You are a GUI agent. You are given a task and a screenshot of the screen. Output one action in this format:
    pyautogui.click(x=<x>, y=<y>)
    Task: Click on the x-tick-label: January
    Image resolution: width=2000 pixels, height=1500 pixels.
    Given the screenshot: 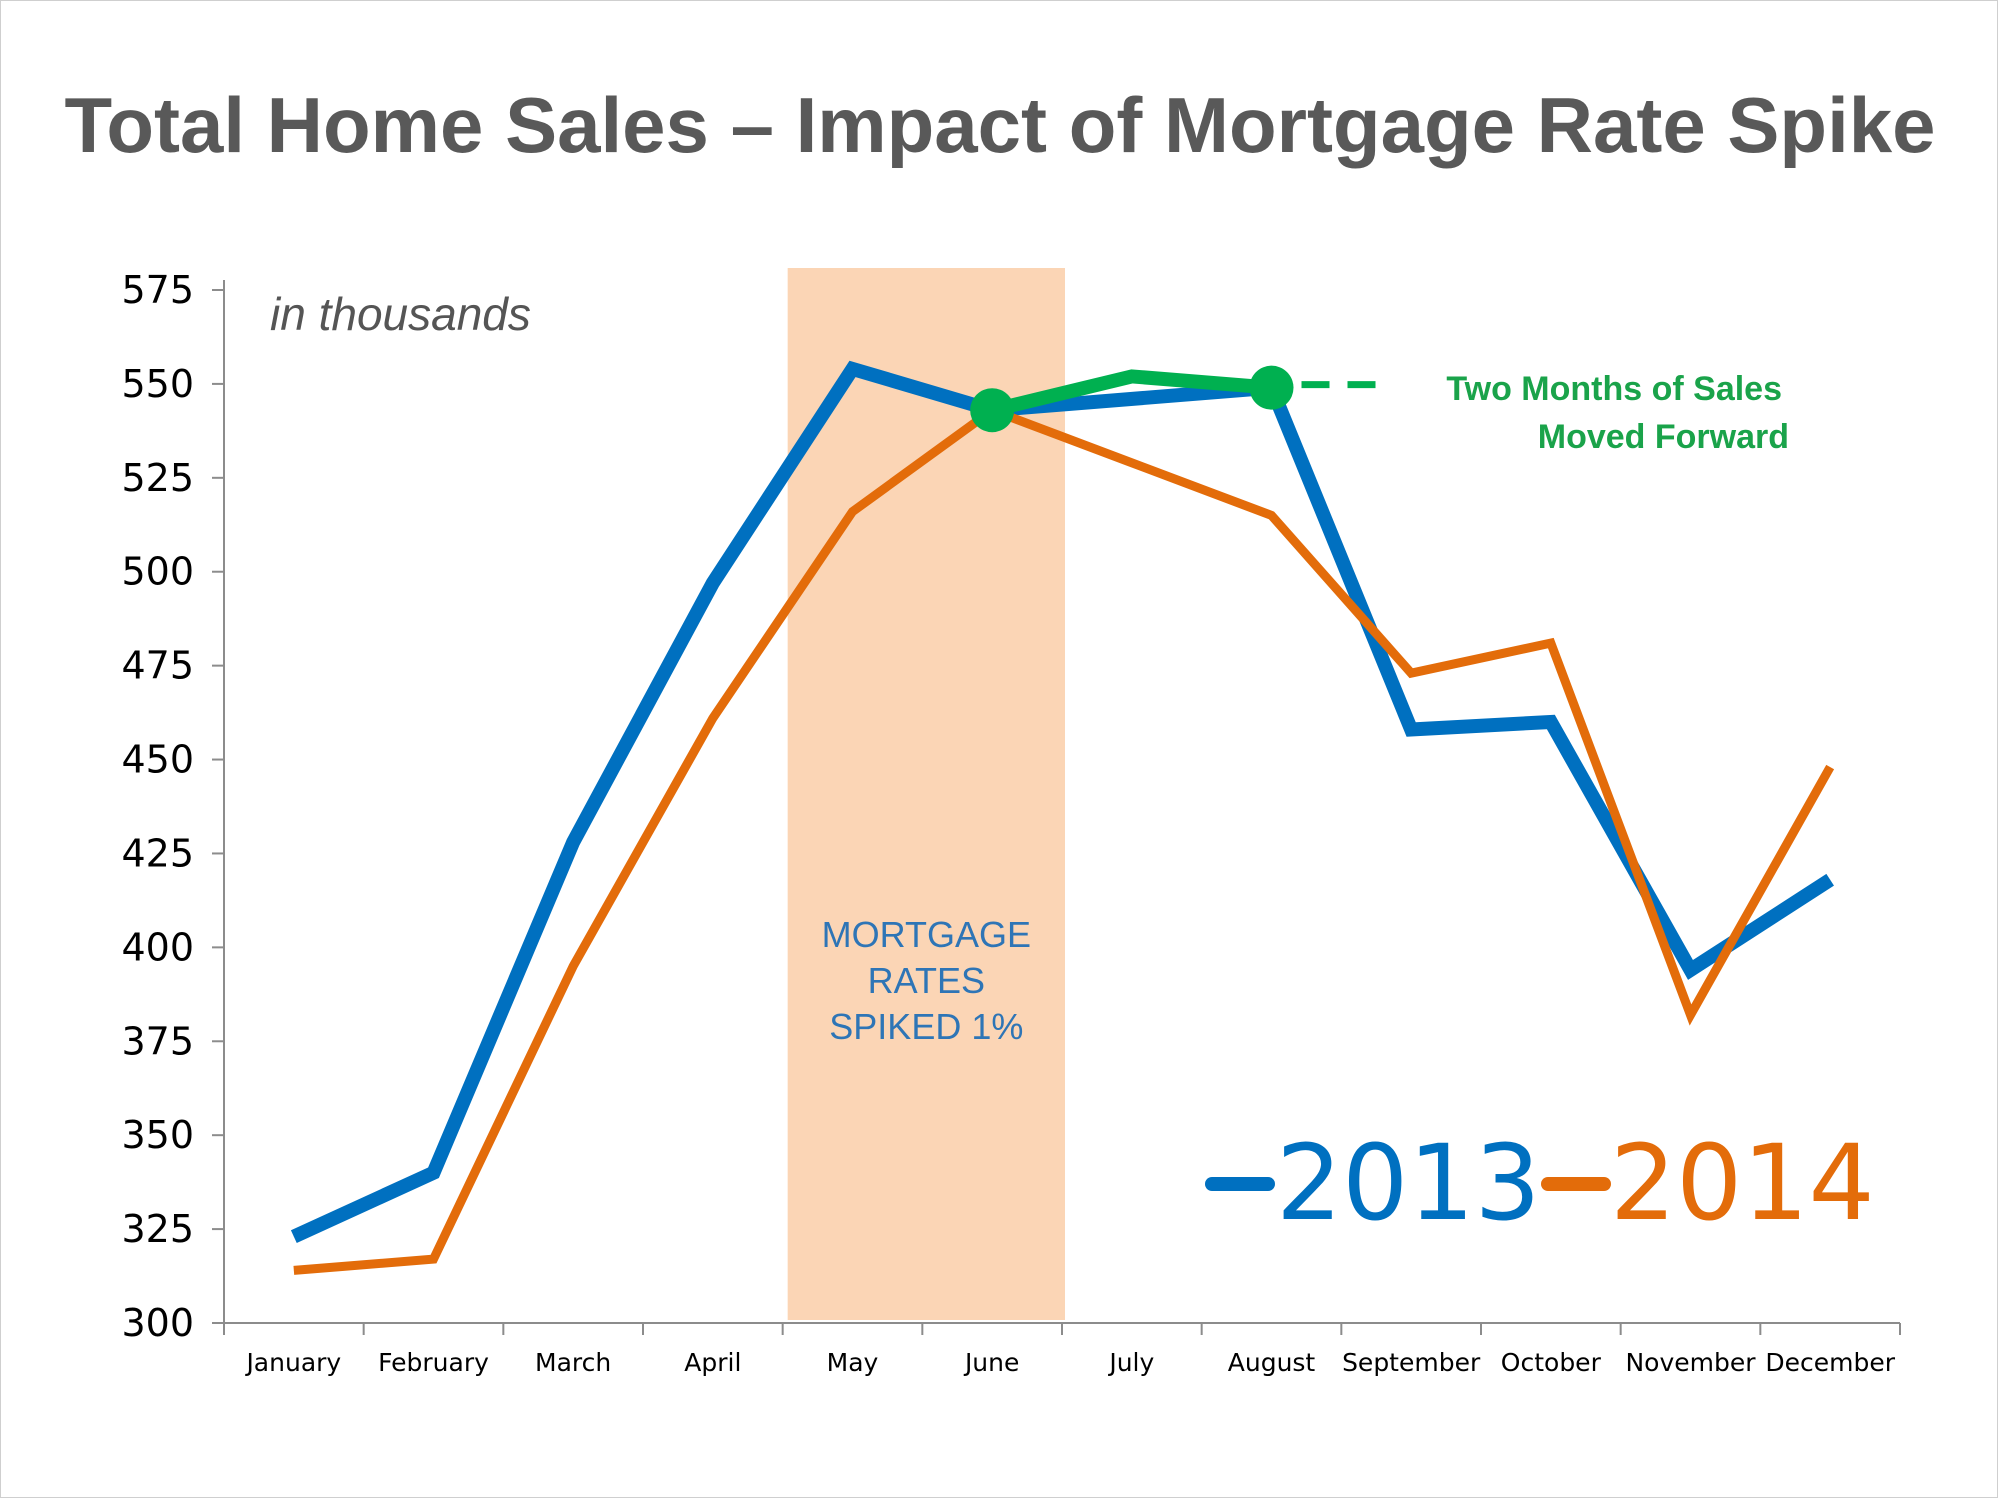 What is the action you would take?
    pyautogui.click(x=292, y=1362)
    